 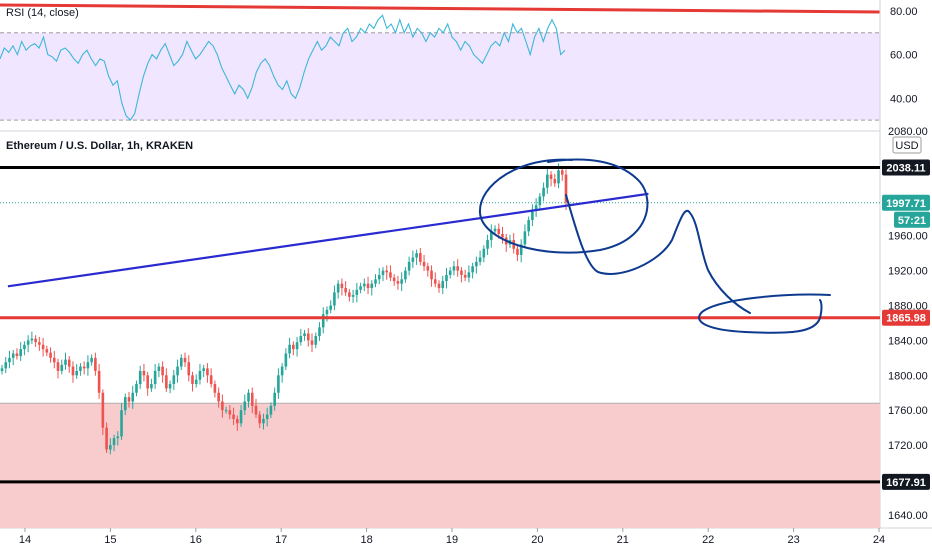 What do you see at coordinates (908, 411) in the screenshot?
I see `price-y-tick-label: 1760.00` at bounding box center [908, 411].